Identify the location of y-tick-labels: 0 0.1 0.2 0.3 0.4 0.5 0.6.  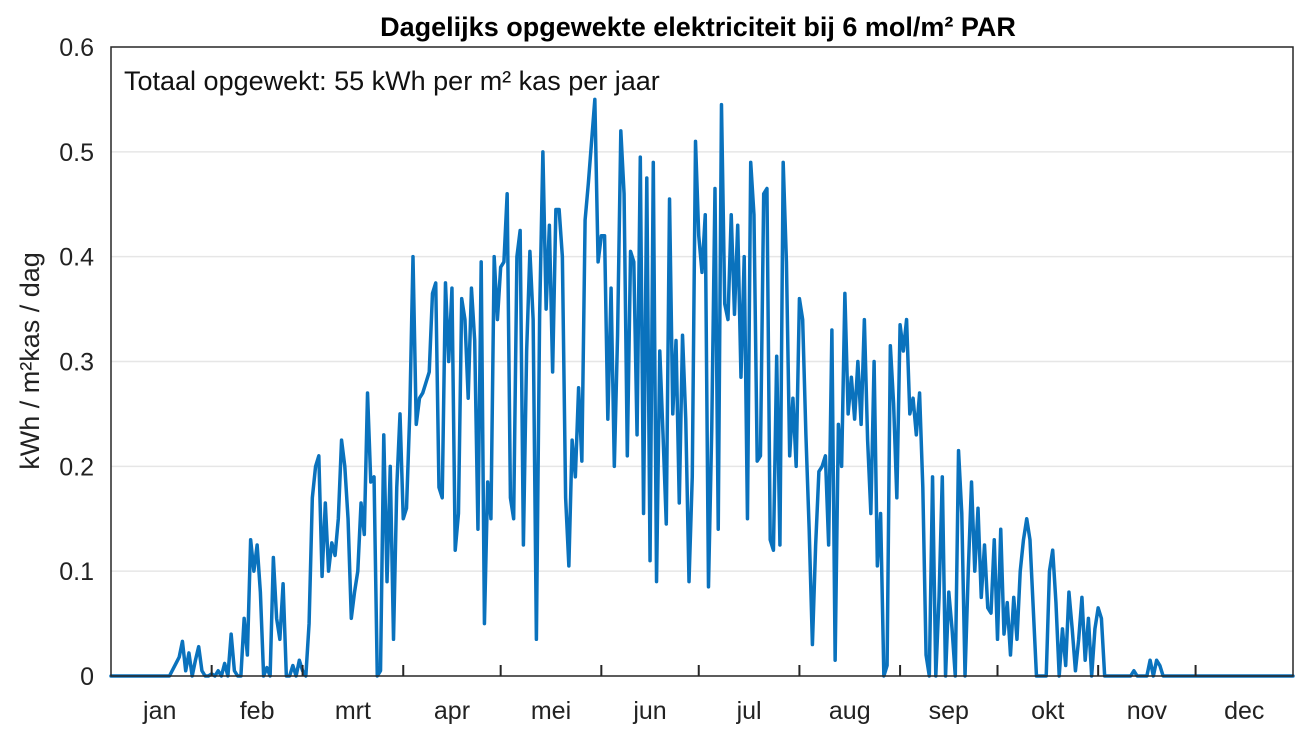
(76, 362).